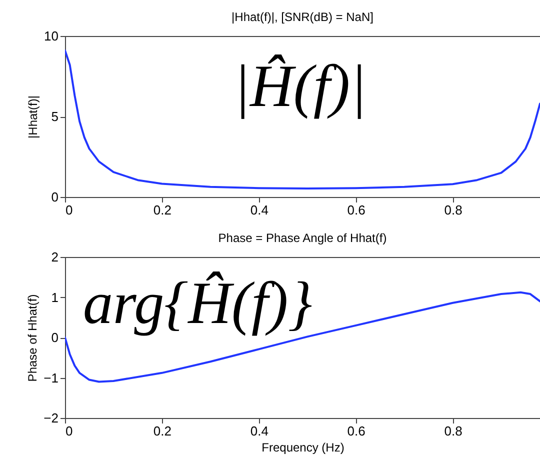  I want to click on y-tick-label: 10, so click(51, 36).